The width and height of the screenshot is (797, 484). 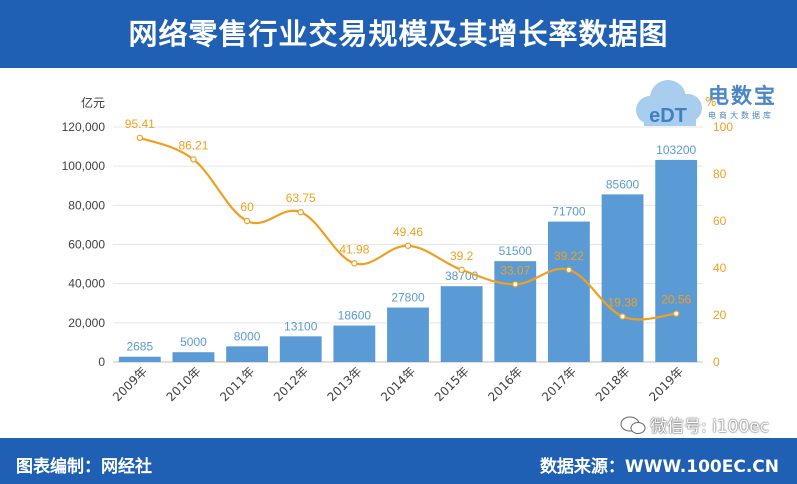 I want to click on line-data-label: 19.38, so click(x=623, y=302).